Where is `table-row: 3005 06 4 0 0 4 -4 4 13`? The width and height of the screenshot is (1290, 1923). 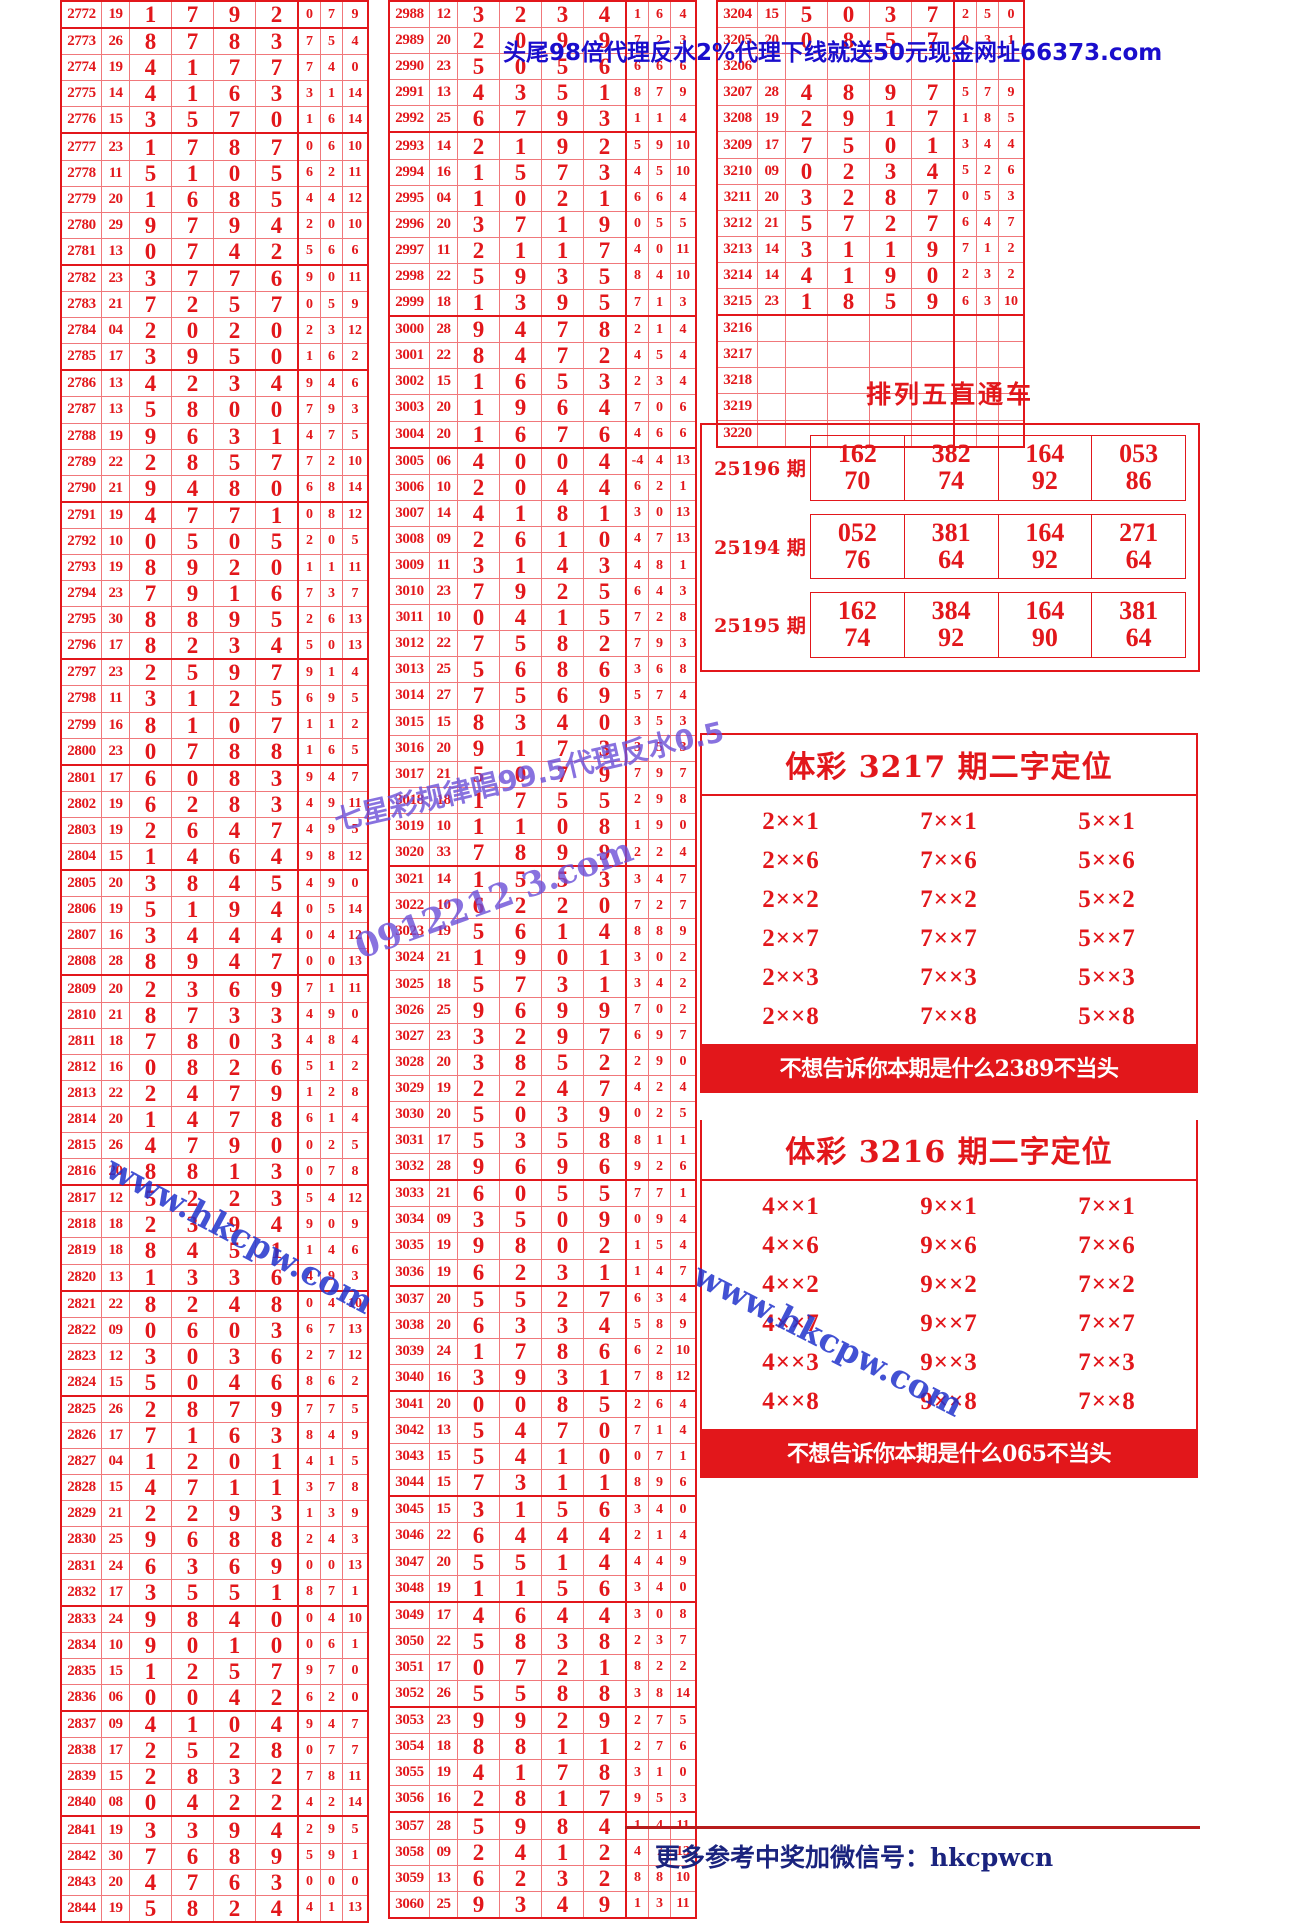
table-row: 3005 06 4 0 0 4 -4 4 13 is located at coordinates (542, 460).